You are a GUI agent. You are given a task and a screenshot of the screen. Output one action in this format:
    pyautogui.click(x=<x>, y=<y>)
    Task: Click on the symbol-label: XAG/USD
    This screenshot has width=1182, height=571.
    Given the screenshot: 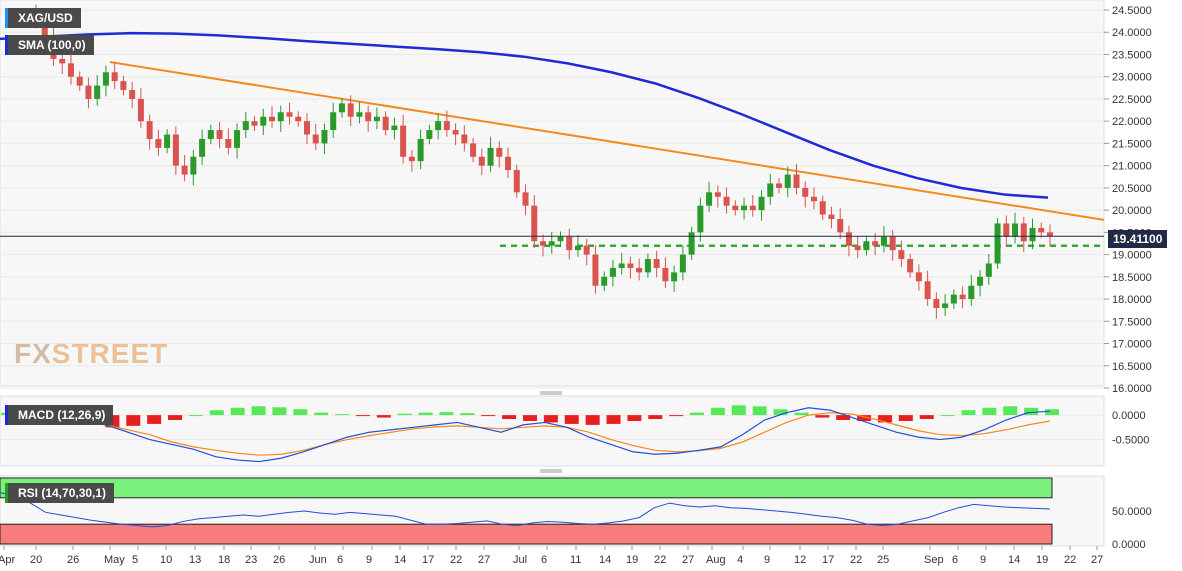 What is the action you would take?
    pyautogui.click(x=43, y=18)
    